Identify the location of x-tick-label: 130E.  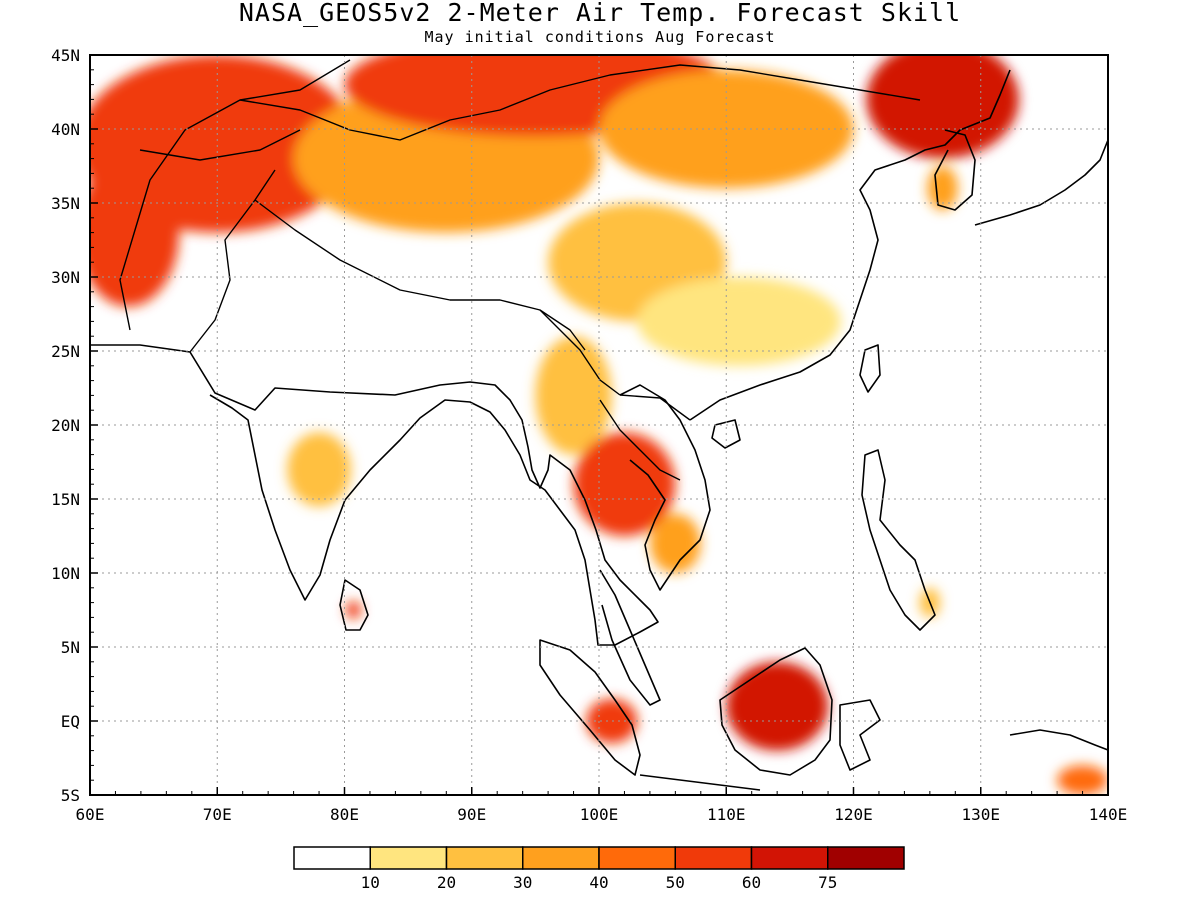
(980, 814).